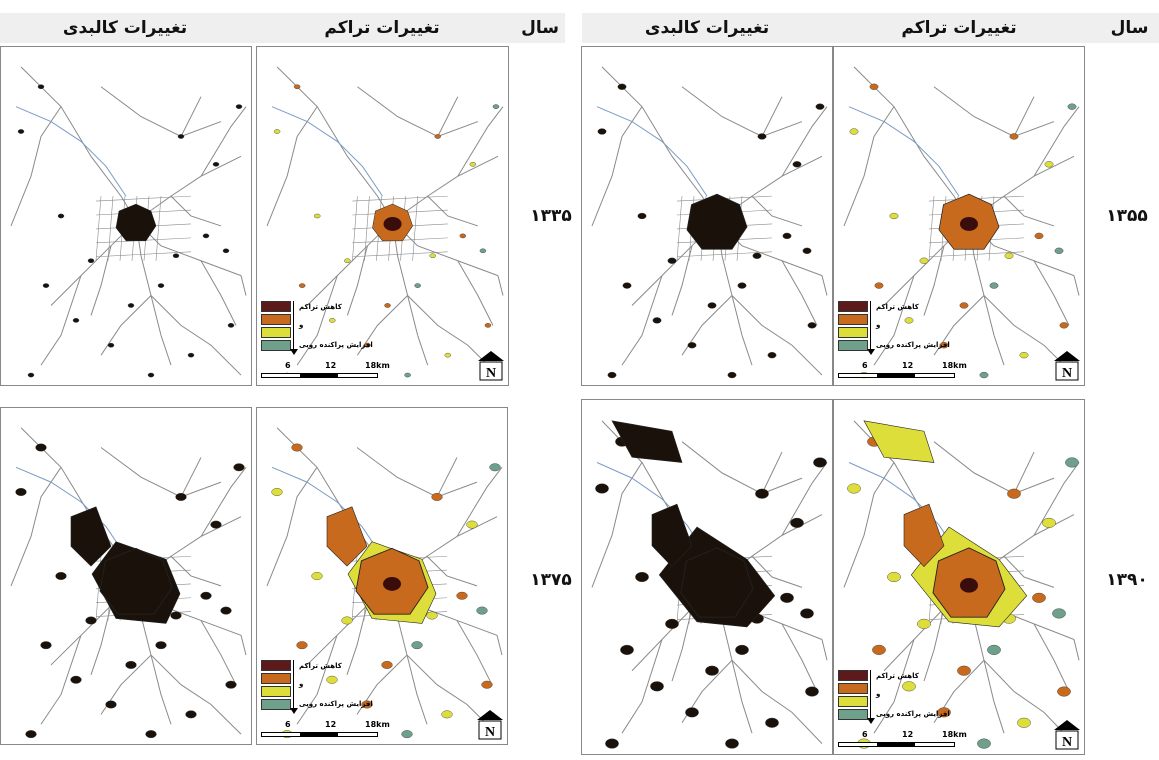  What do you see at coordinates (707, 28) in the screenshot?
I see `header-physical-right: تغییرات کالبدی` at bounding box center [707, 28].